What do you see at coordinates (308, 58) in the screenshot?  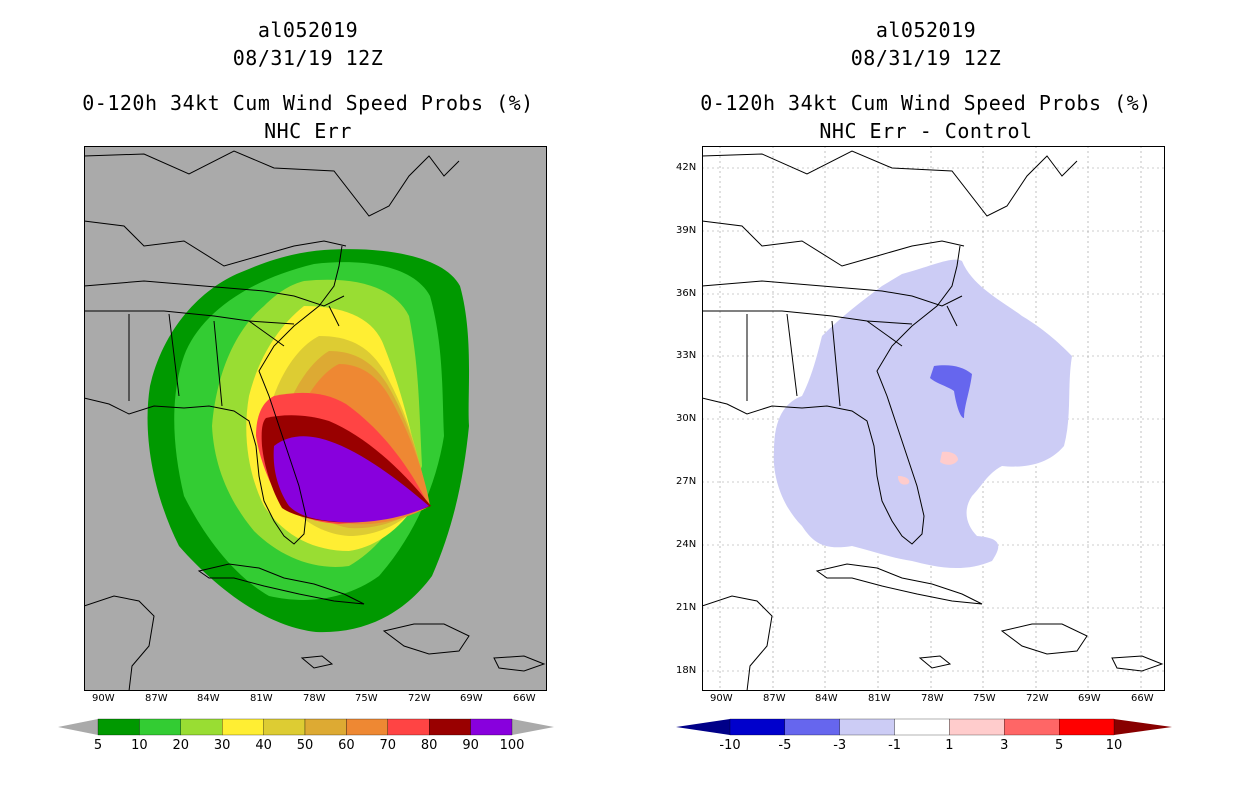 I see `left-datetime: 08/31/19 12Z` at bounding box center [308, 58].